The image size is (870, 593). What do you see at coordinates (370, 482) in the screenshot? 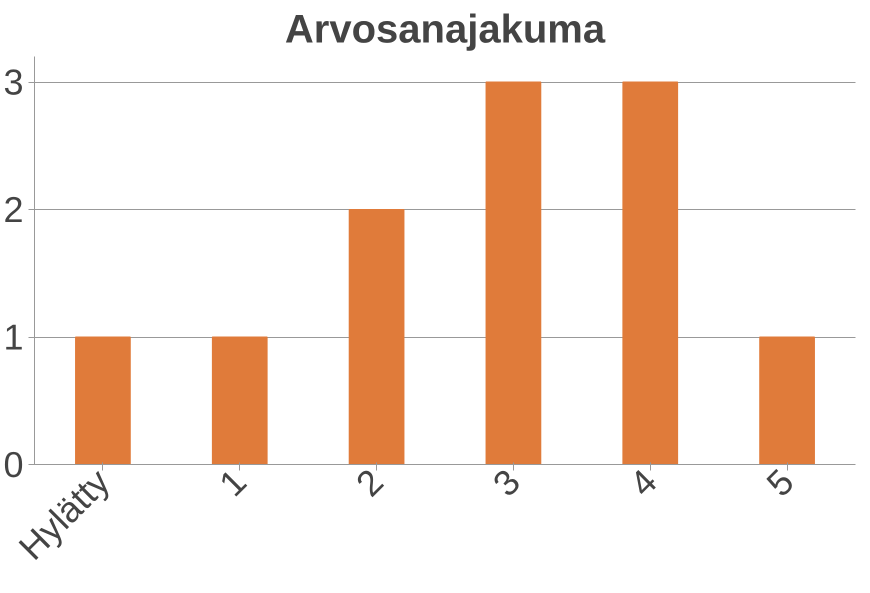
I see `x-tick-label: 2` at bounding box center [370, 482].